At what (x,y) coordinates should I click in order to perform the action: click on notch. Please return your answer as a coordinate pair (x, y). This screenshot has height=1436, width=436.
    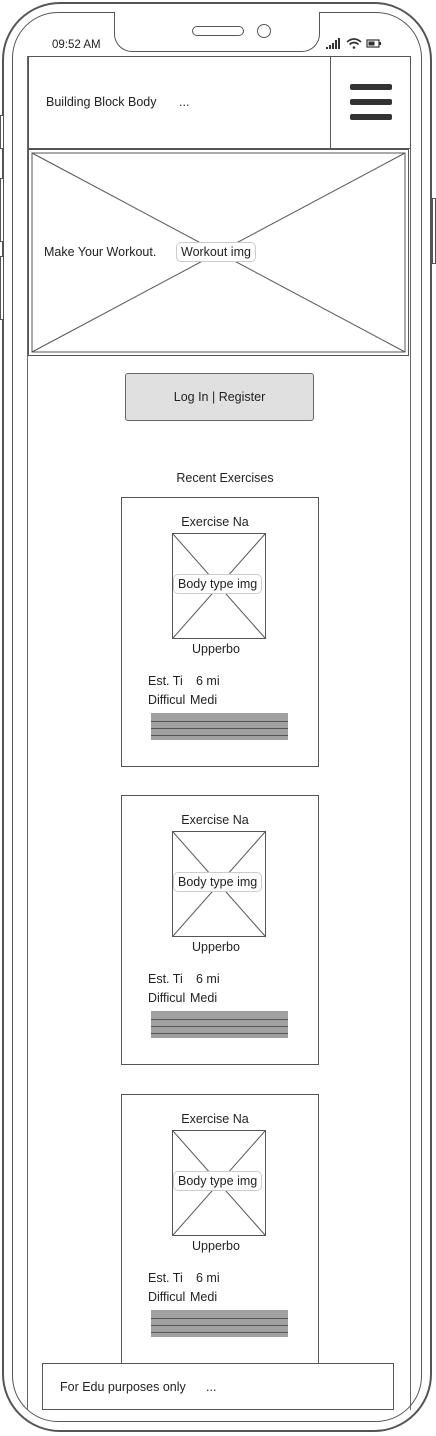
    Looking at the image, I should click on (217, 32).